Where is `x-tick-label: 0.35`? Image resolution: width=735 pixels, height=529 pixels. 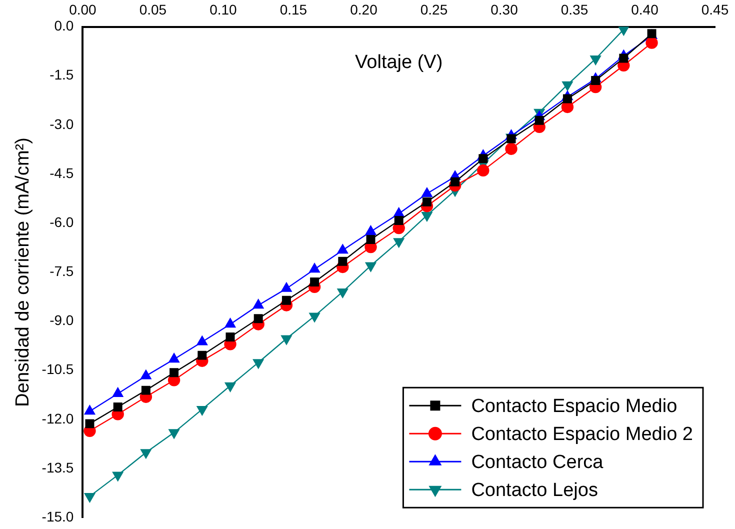 x-tick-label: 0.35 is located at coordinates (574, 9).